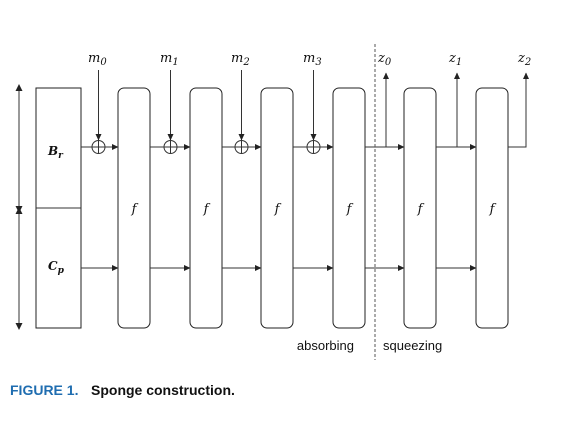 The height and width of the screenshot is (434, 569). Describe the element at coordinates (518, 110) in the screenshot. I see `output-arrow-z2` at that location.